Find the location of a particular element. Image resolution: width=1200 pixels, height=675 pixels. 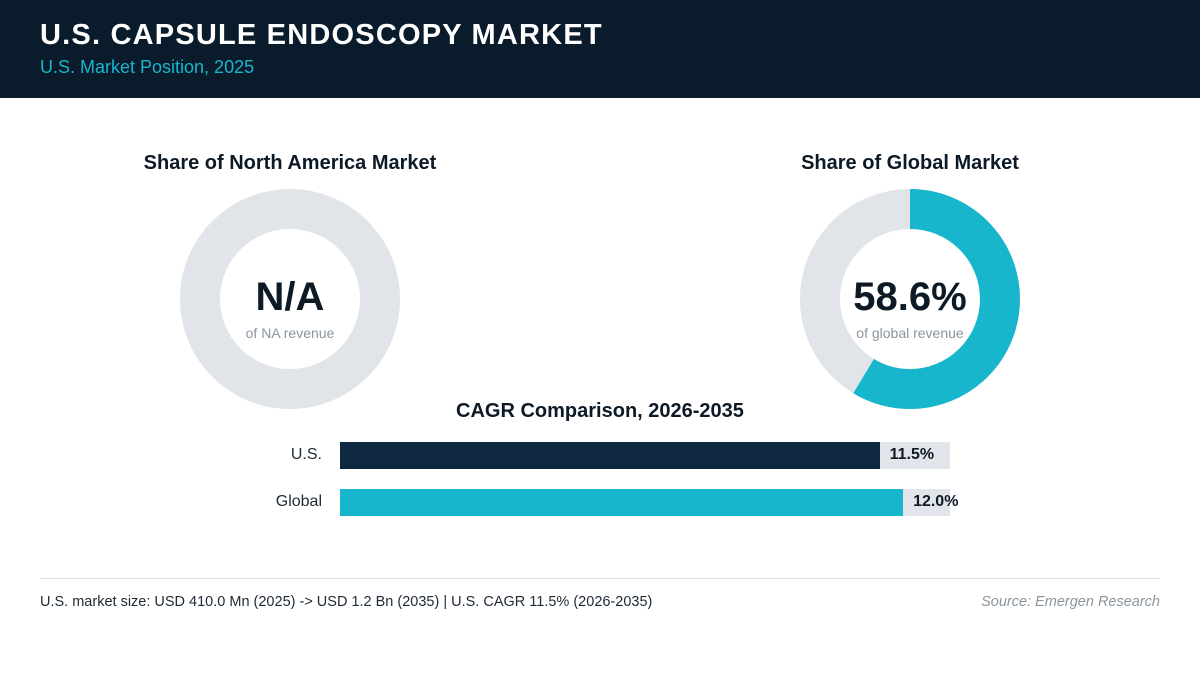

global-share-donut is located at coordinates (910, 299).